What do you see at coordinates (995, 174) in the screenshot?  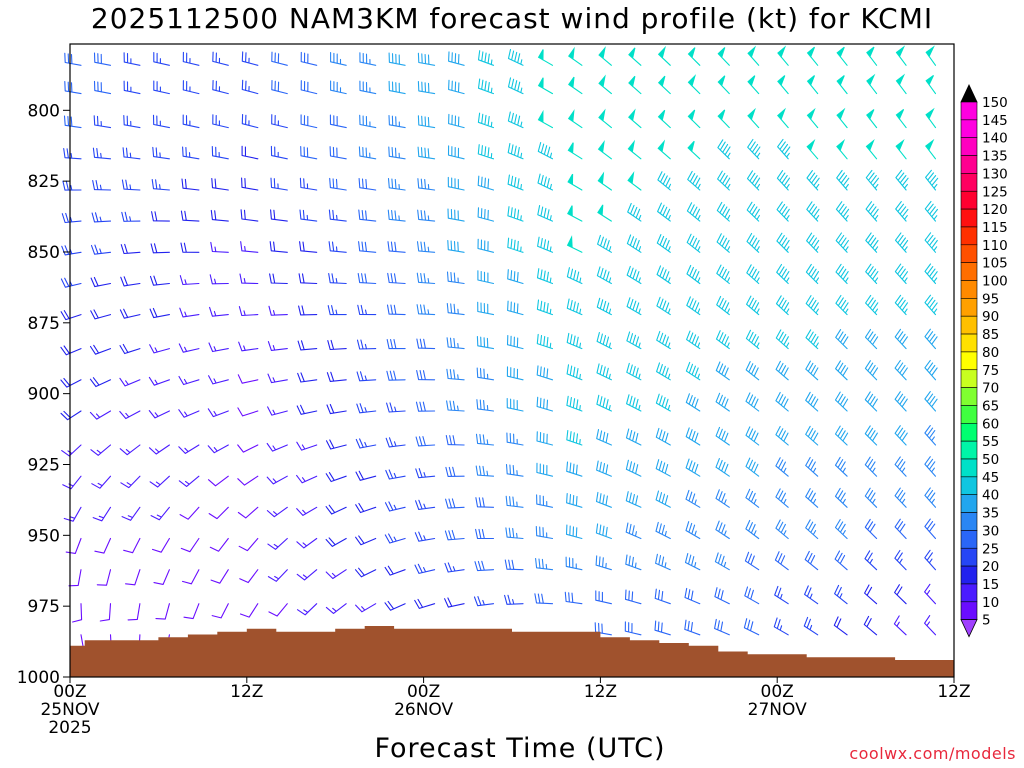 I see `colorbar-tick-label: 130` at bounding box center [995, 174].